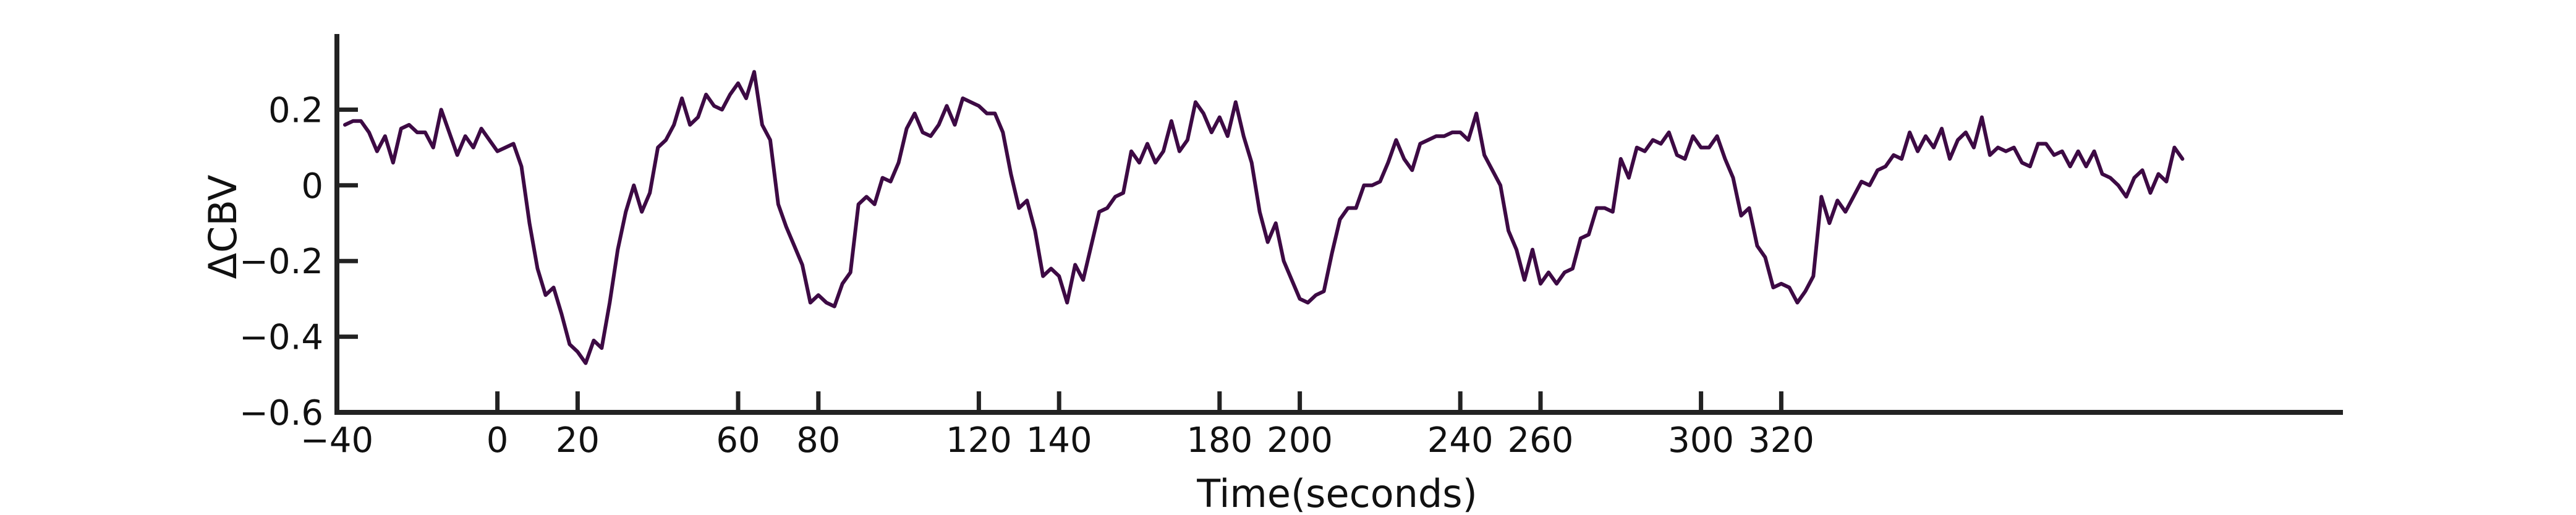  What do you see at coordinates (281, 413) in the screenshot?
I see `y-tick-label: −0.6` at bounding box center [281, 413].